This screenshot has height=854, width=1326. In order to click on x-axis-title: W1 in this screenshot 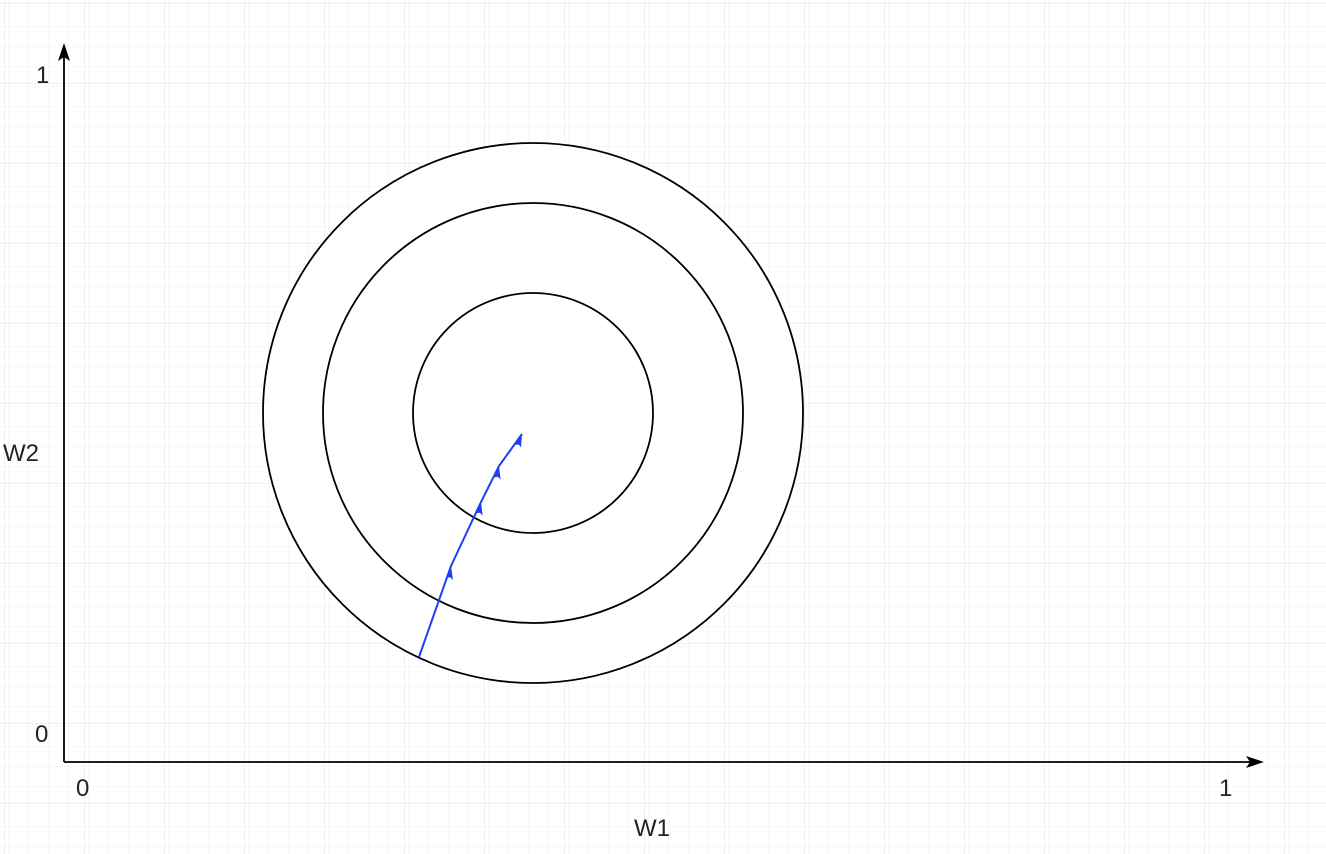, I will do `click(652, 828)`.